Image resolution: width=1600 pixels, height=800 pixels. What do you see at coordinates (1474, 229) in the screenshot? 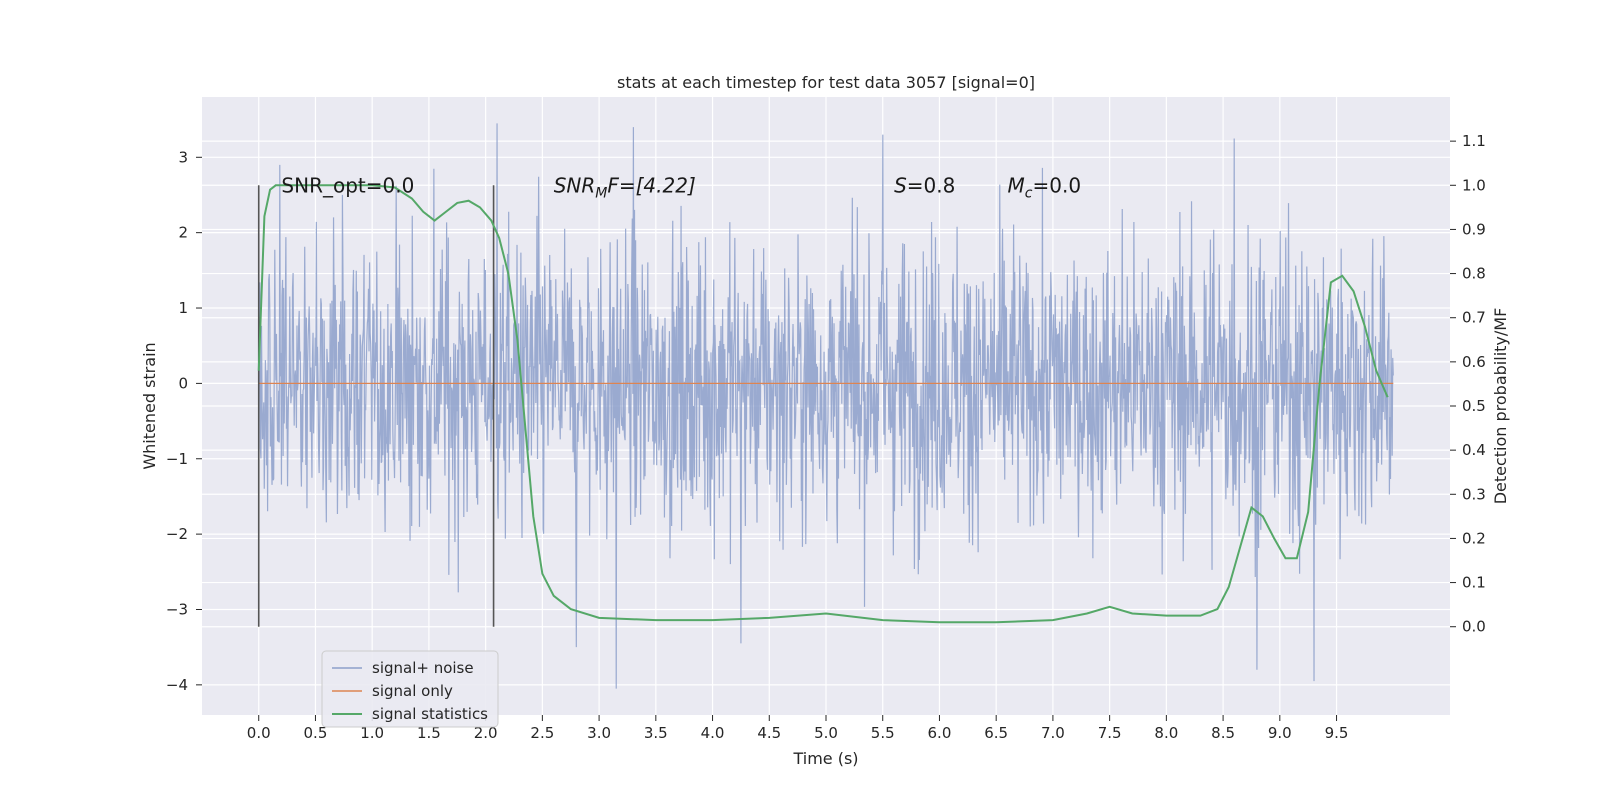
I see `y2-tick-label: 0.9` at bounding box center [1474, 229].